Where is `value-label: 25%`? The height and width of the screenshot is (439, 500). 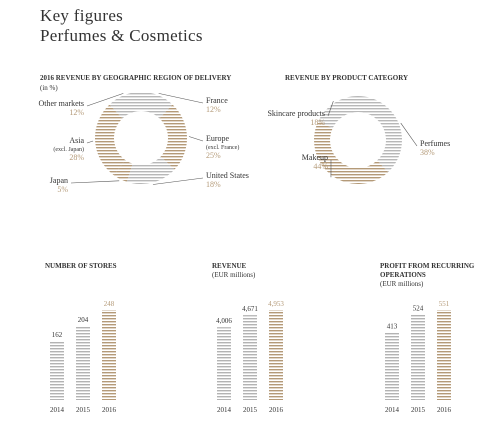
value-label: 25% is located at coordinates (213, 155).